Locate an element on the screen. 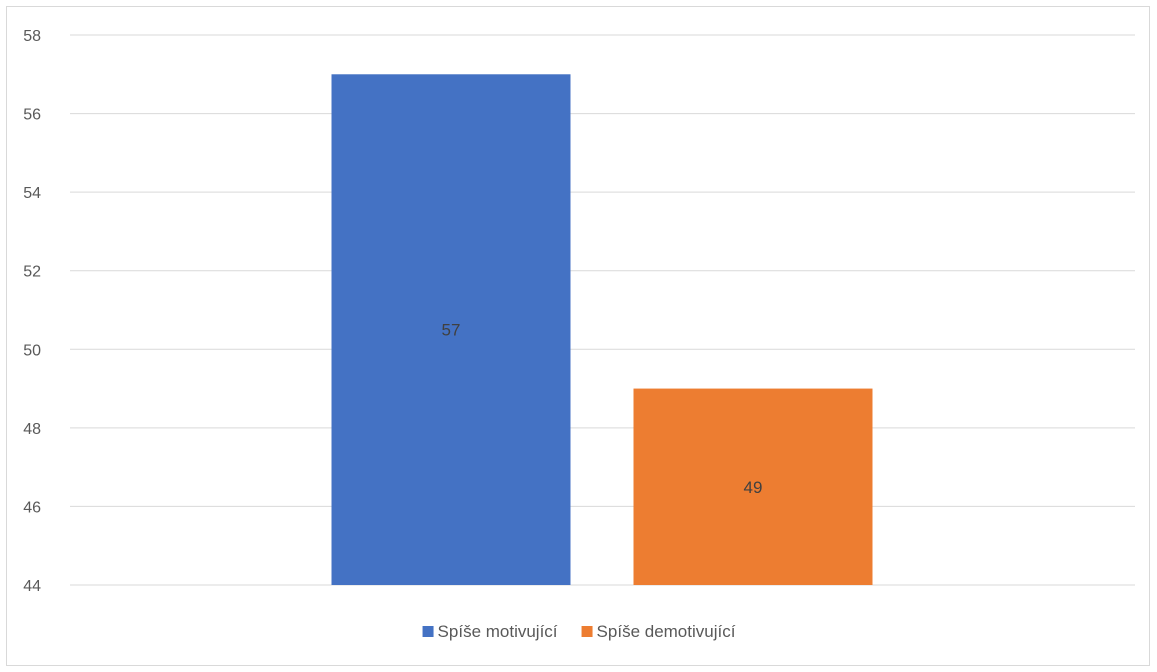 This screenshot has height=672, width=1157. legend-item: Spíše motivující is located at coordinates (490, 631).